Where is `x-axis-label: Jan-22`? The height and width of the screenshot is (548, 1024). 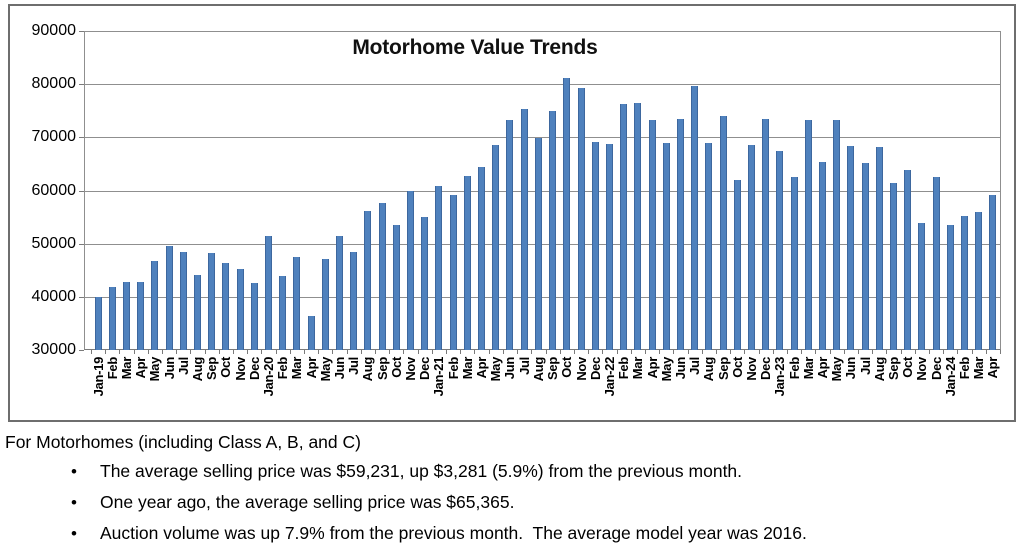 x-axis-label: Jan-22 is located at coordinates (609, 377).